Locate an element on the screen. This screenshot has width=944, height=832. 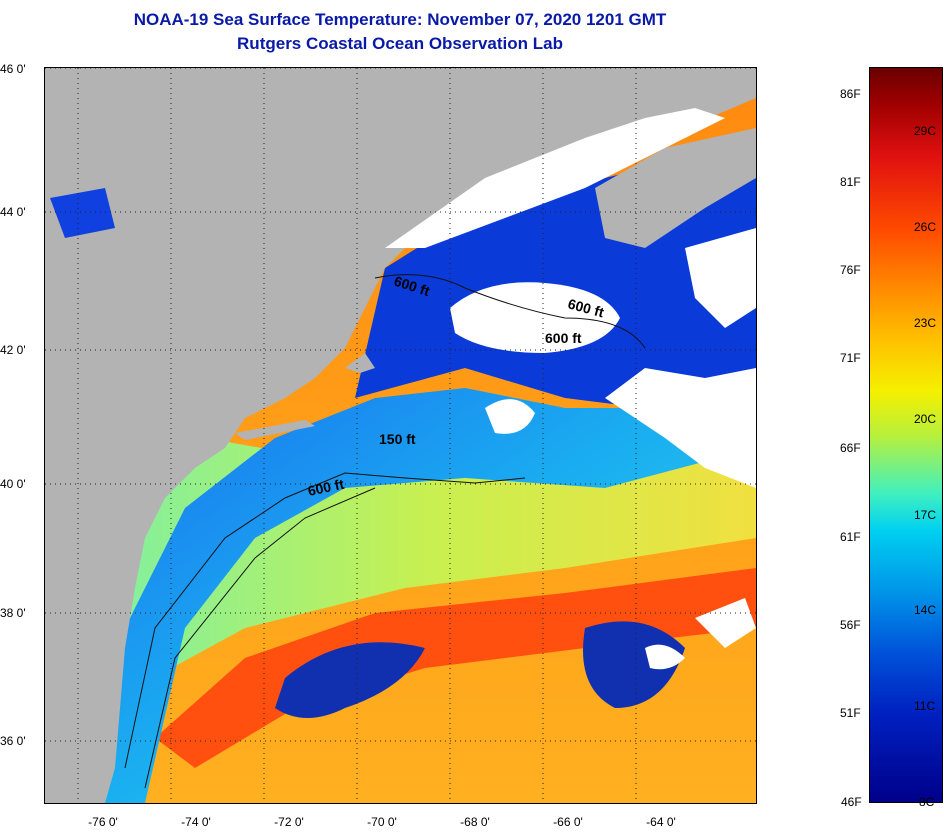
lat-label-38: 38 0' is located at coordinates (13, 613).